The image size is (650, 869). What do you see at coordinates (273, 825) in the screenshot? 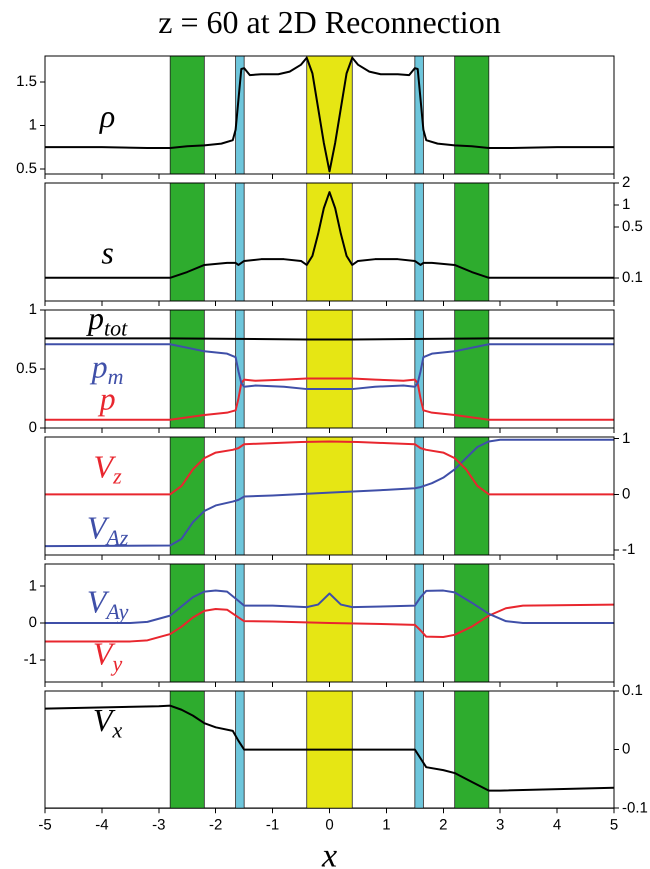
I see `x-tick-label: -1` at bounding box center [273, 825].